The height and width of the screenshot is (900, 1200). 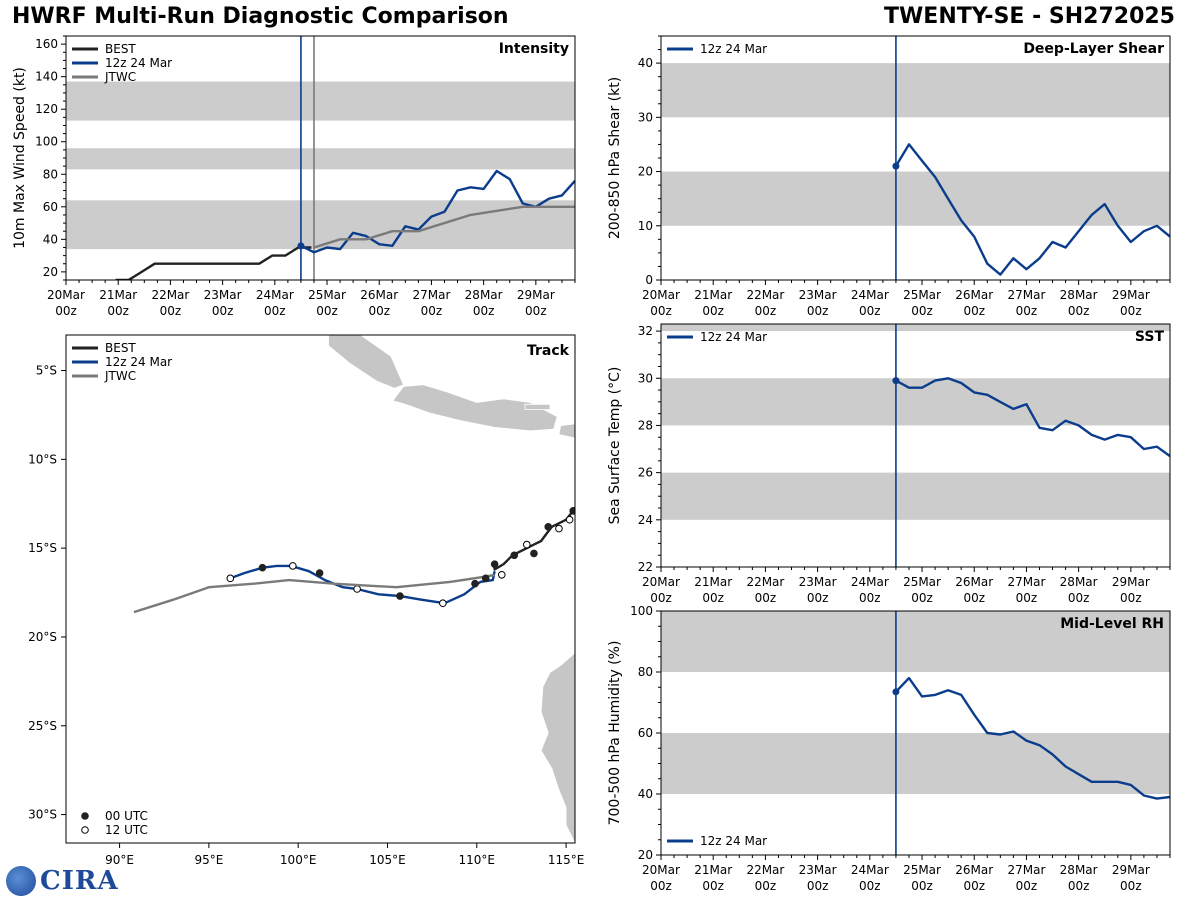 What do you see at coordinates (314, 593) in the screenshot?
I see `track-line-jtwc` at bounding box center [314, 593].